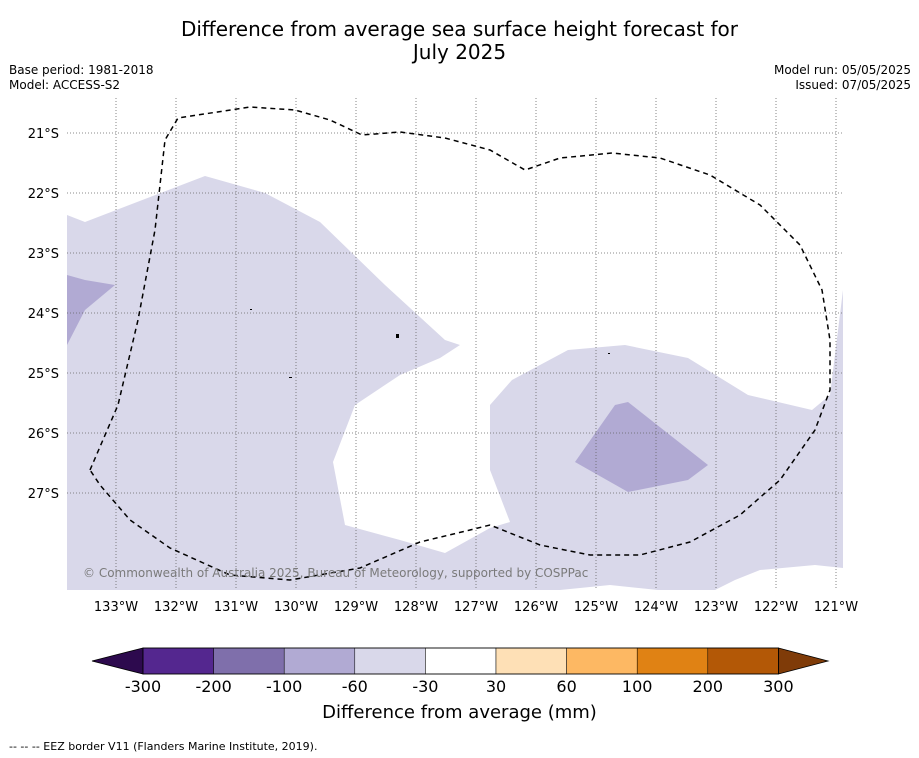 This screenshot has width=919, height=758. What do you see at coordinates (355, 686) in the screenshot?
I see `colorbar-tick-label: -60` at bounding box center [355, 686].